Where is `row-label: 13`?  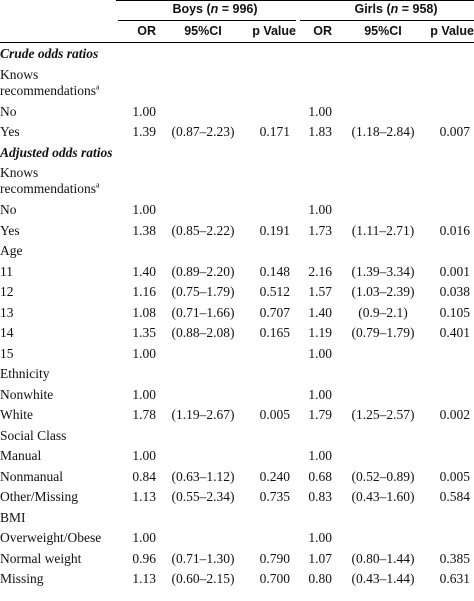 row-label: 13 is located at coordinates (7, 313).